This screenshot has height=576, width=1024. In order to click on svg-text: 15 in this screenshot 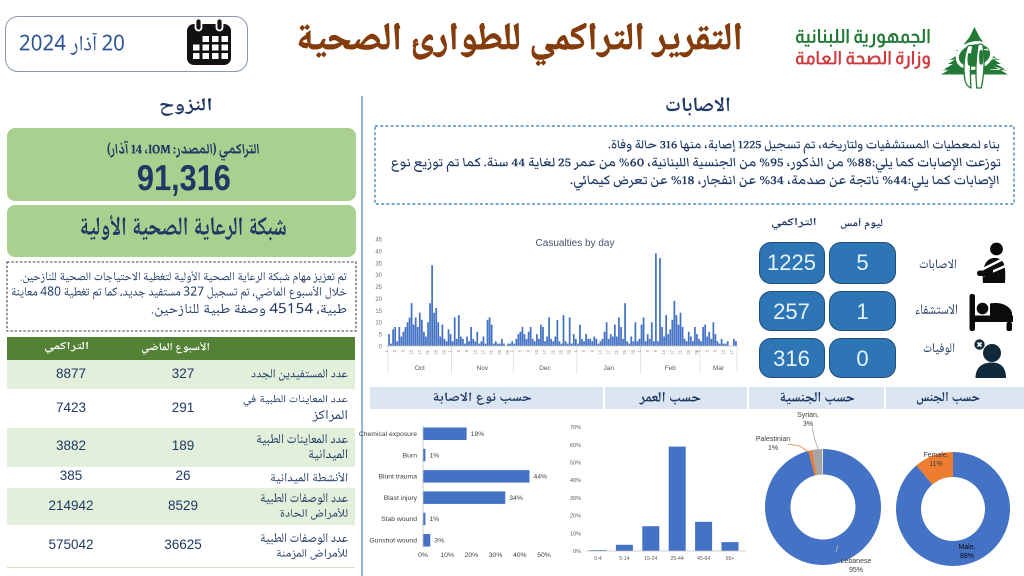, I will do `click(378, 312)`.